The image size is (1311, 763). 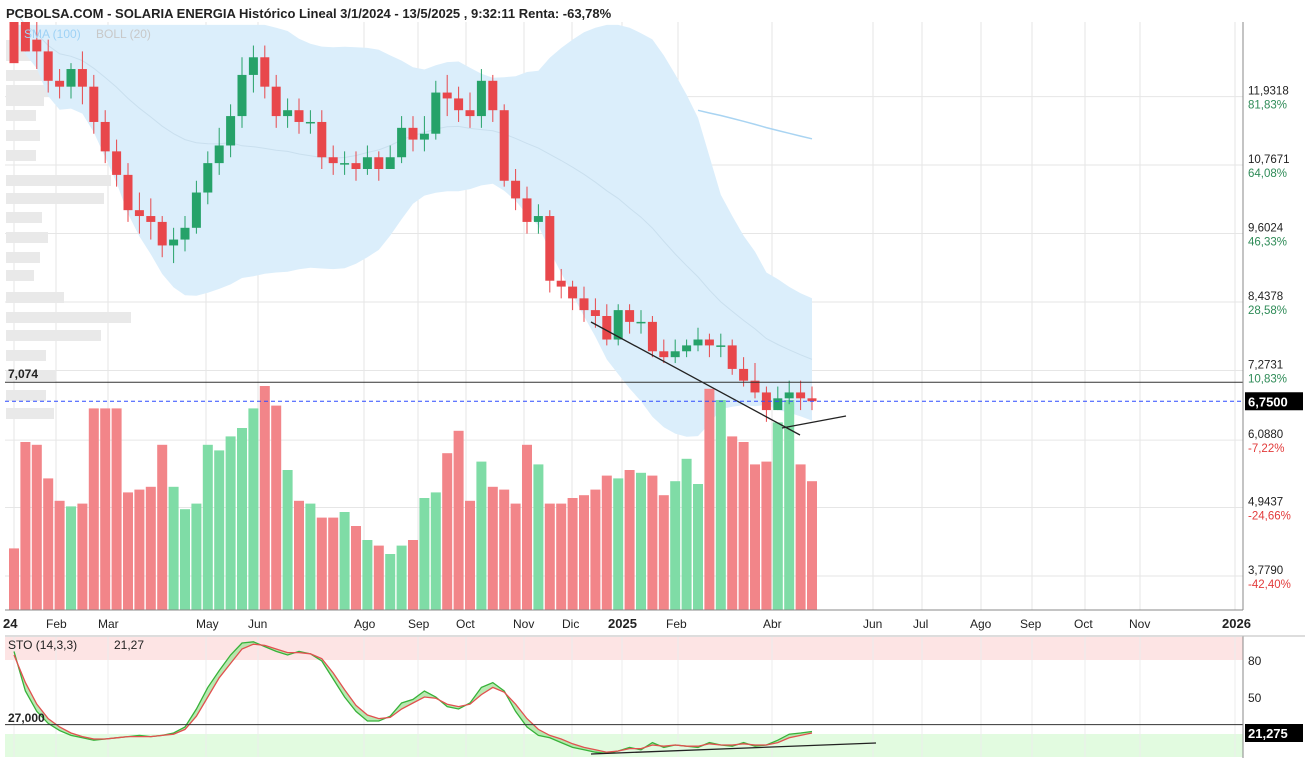 What do you see at coordinates (920, 624) in the screenshot?
I see `time-axis-label: Jul` at bounding box center [920, 624].